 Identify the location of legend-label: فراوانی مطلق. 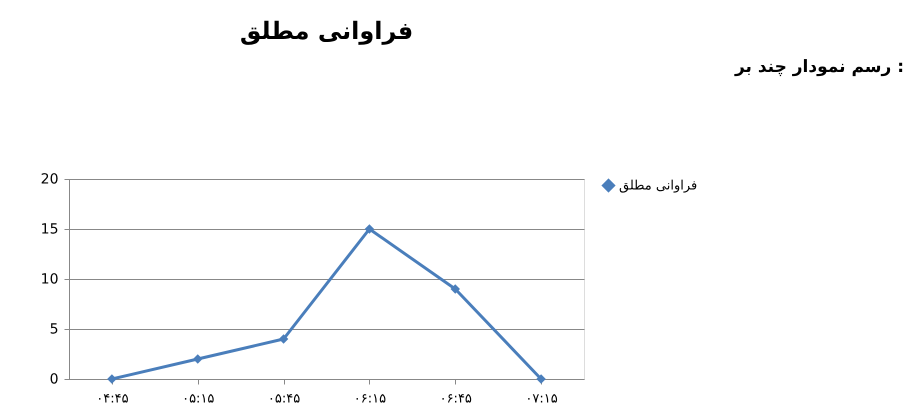
(658, 186).